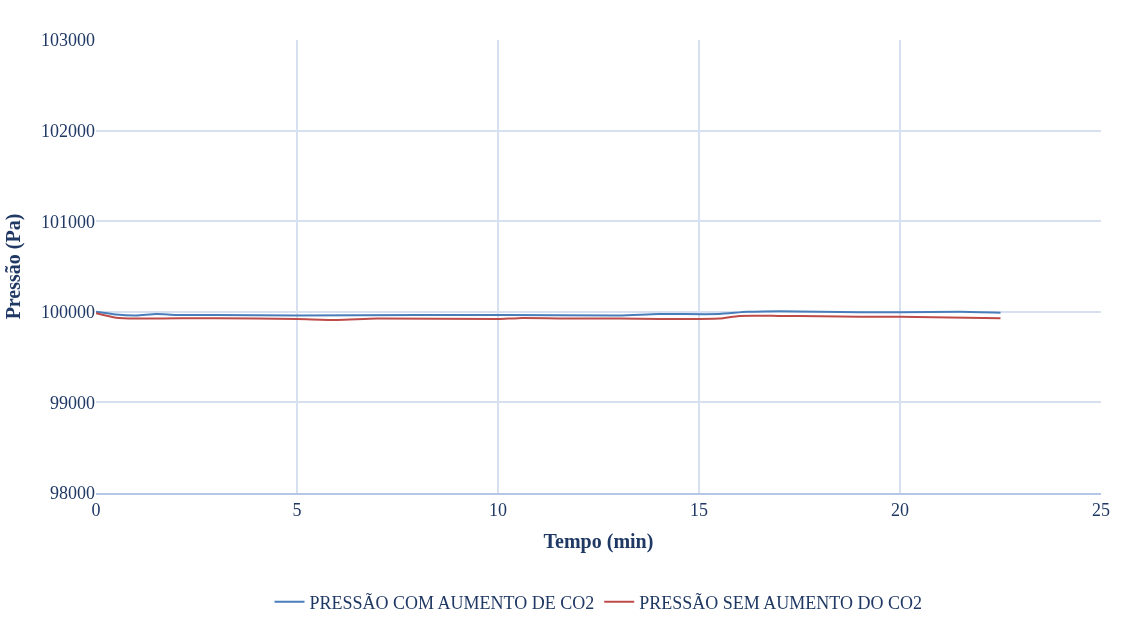 The width and height of the screenshot is (1131, 633). What do you see at coordinates (68, 130) in the screenshot?
I see `y-tick-label: 102000` at bounding box center [68, 130].